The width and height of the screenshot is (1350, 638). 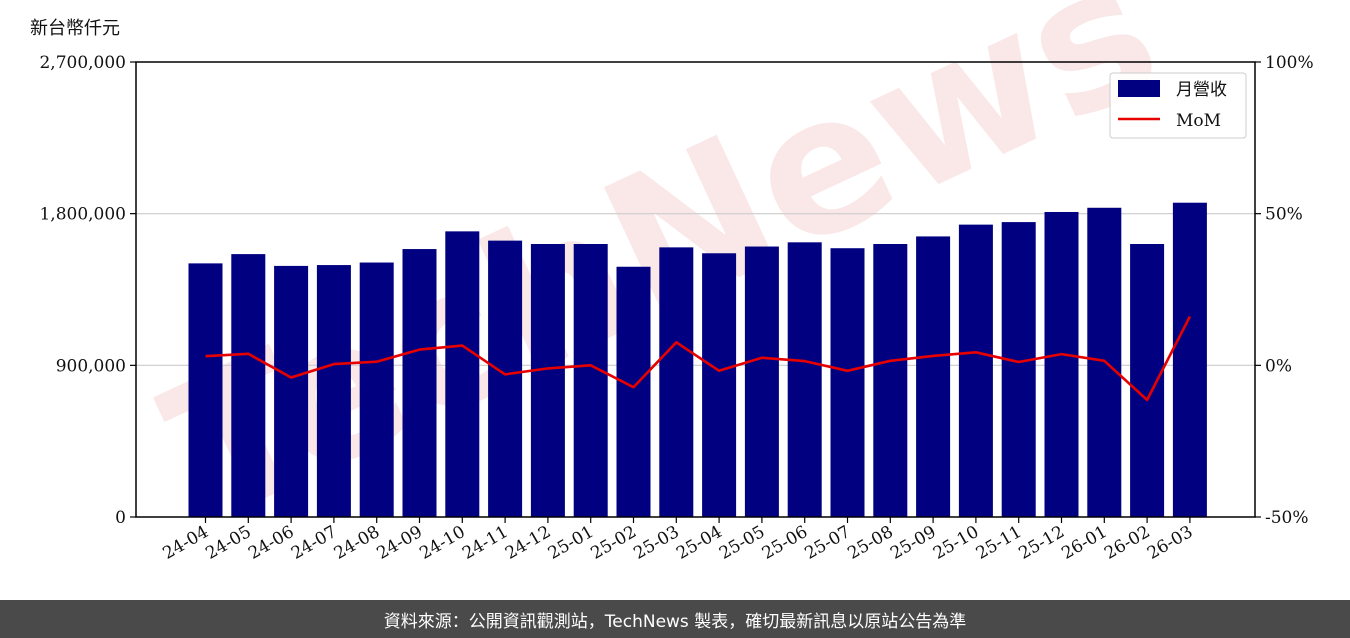 What do you see at coordinates (956, 543) in the screenshot?
I see `x-tick-label: 25-10` at bounding box center [956, 543].